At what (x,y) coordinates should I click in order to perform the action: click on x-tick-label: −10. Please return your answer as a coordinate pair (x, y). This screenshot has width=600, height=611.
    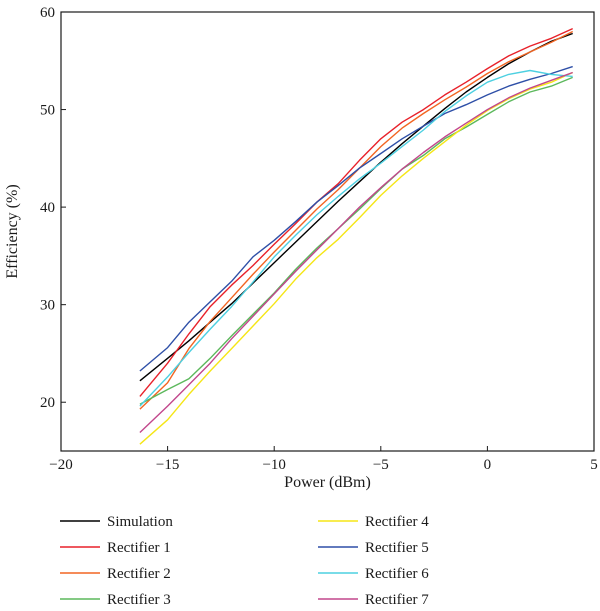
    Looking at the image, I should click on (273, 465).